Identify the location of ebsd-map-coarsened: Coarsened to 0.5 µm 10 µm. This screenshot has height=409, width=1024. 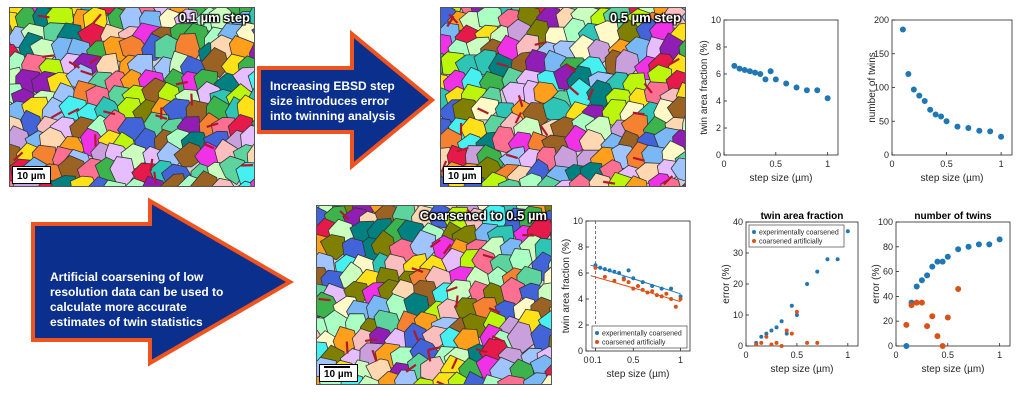
(434, 295).